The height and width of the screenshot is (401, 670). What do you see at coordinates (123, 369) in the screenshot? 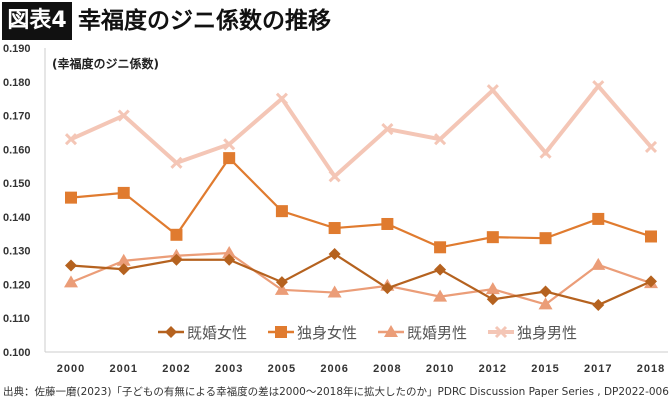
I see `x-tick-label: 2001` at bounding box center [123, 369].